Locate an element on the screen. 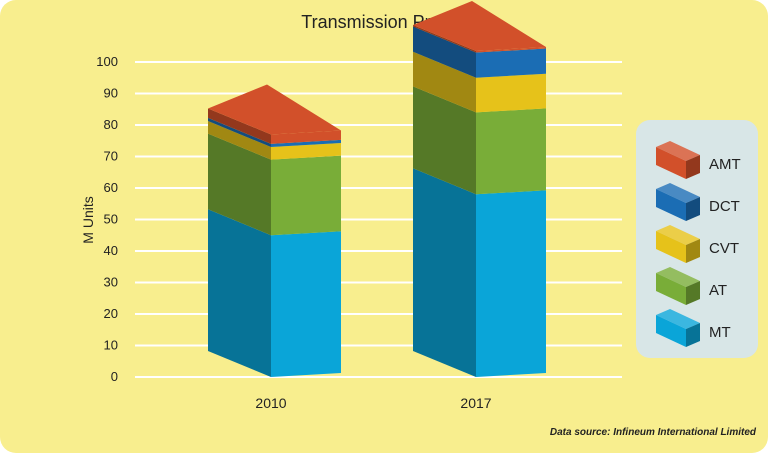 The height and width of the screenshot is (453, 768). x-tick-label: 2017 is located at coordinates (475, 403).